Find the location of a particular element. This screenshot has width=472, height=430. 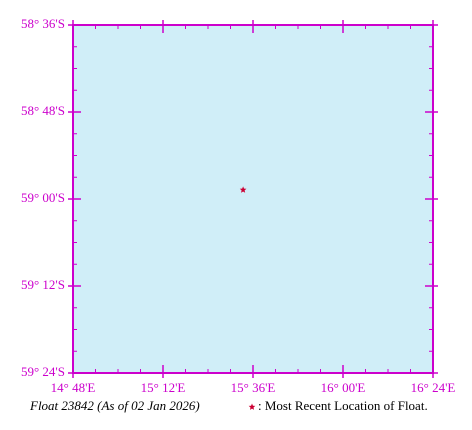

y-tick-label: 59° 12'S is located at coordinates (43, 284).